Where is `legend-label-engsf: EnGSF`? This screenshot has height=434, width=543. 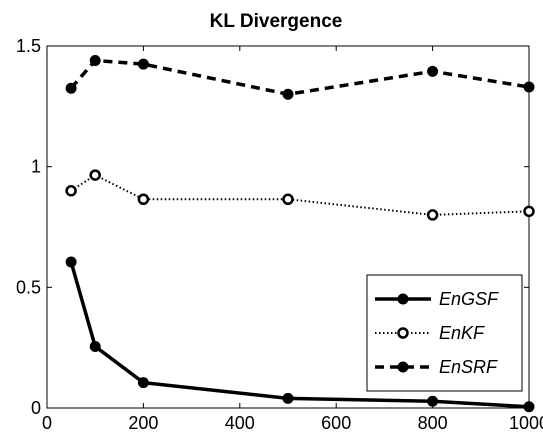
legend-label-engsf: EnGSF is located at coordinates (469, 299).